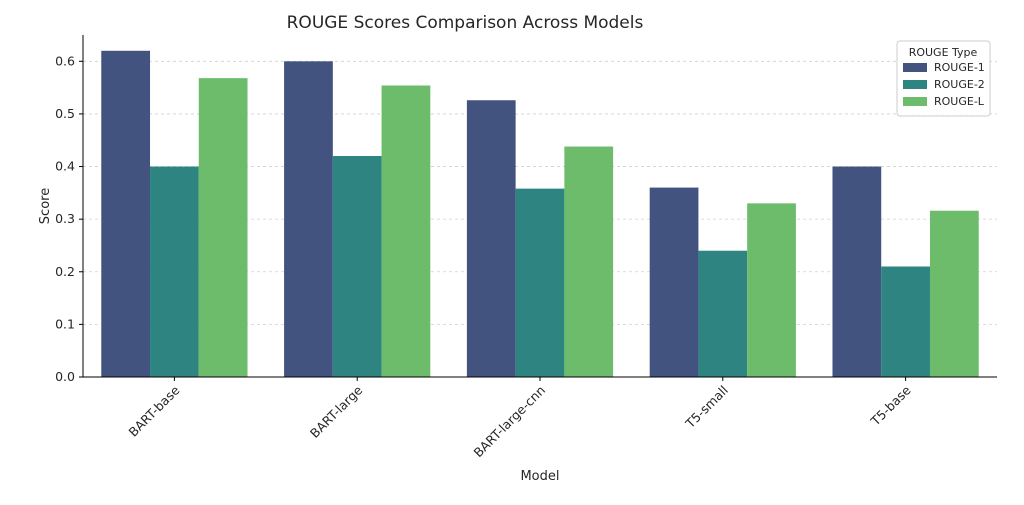 Image resolution: width=1024 pixels, height=505 pixels. Describe the element at coordinates (959, 101) in the screenshot. I see `legend-label-rouge-l: ROUGE-L` at that location.